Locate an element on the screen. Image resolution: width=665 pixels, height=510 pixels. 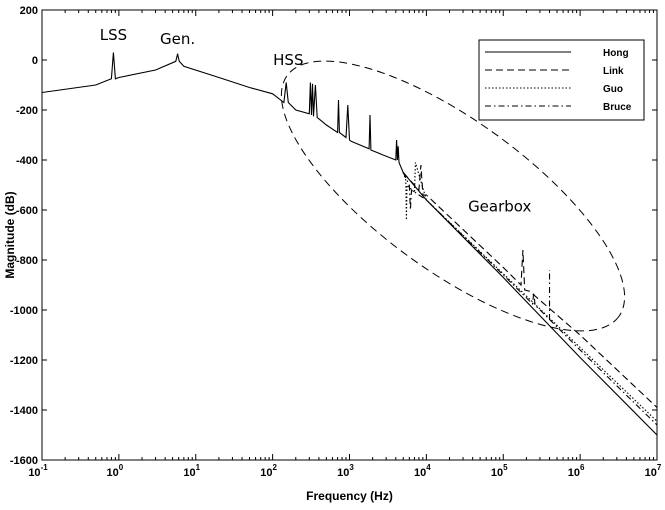
annotation-label: HSS is located at coordinates (288, 60).